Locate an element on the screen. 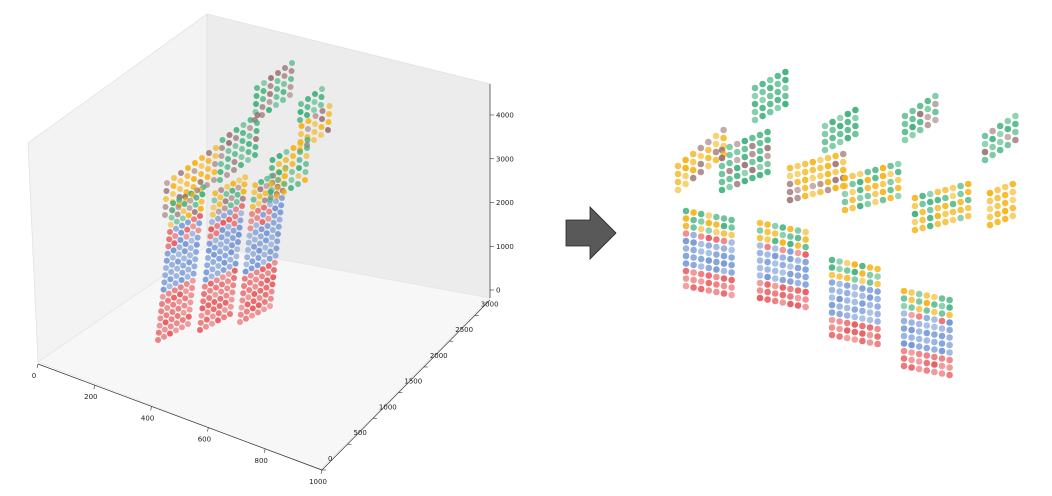 The height and width of the screenshot is (496, 1052). z-axis-ticks: 0 1000 2000 3000 4000 is located at coordinates (502, 203).